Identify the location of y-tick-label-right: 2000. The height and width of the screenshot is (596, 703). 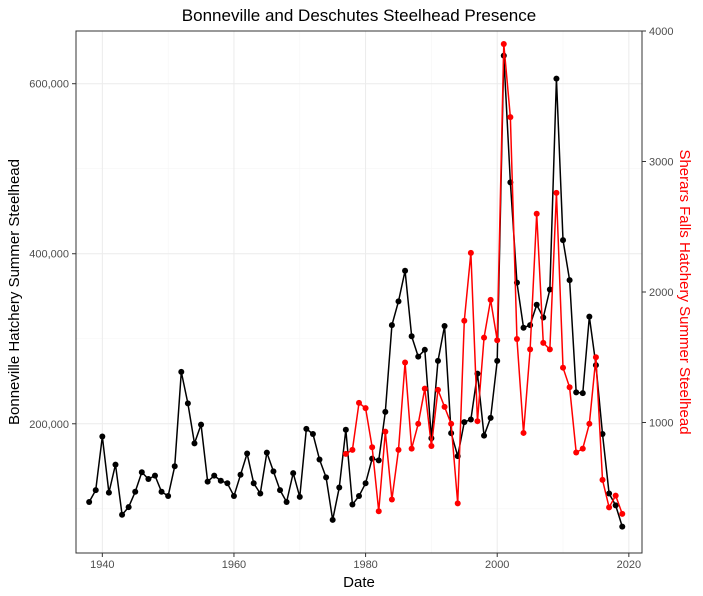
(661, 293).